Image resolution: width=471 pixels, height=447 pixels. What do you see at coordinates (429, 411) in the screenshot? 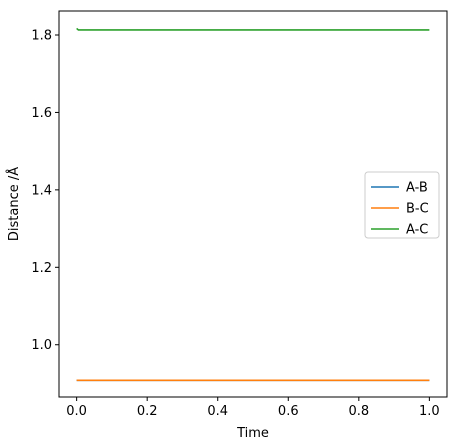
I see `x-tick-label: 1.0` at bounding box center [429, 411].